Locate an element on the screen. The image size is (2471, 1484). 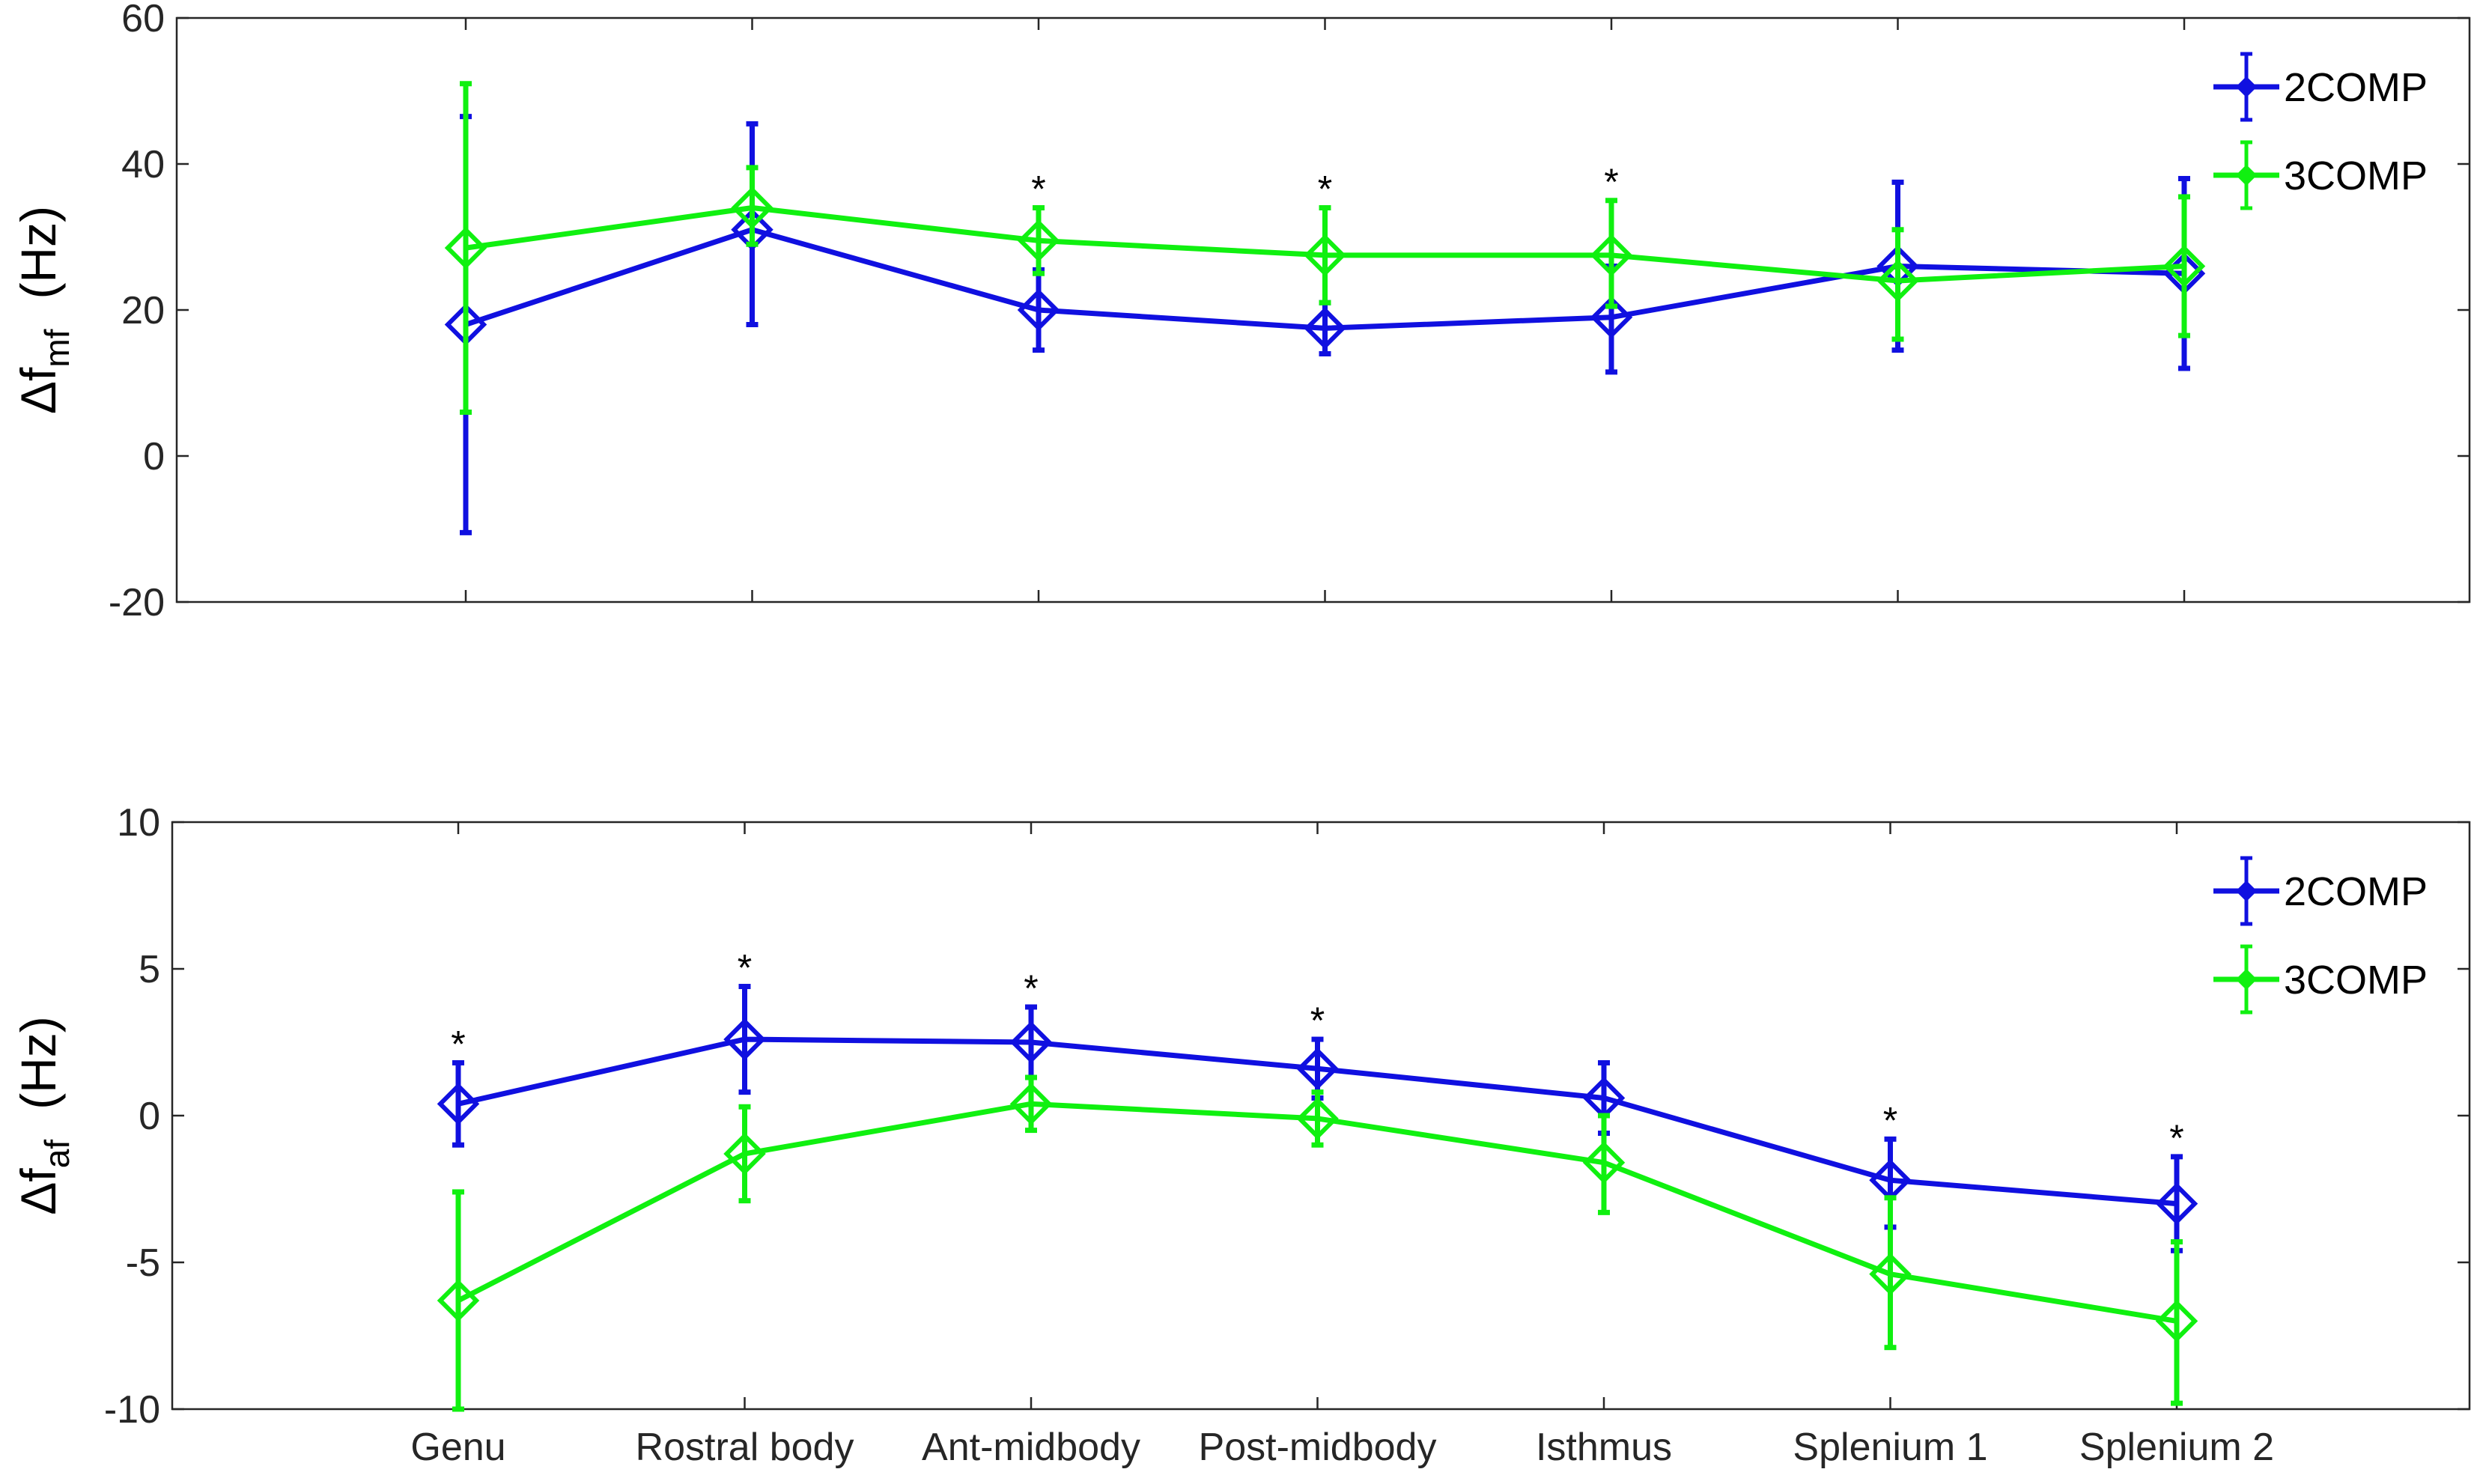
series-2COMP is located at coordinates (1317, 1118).